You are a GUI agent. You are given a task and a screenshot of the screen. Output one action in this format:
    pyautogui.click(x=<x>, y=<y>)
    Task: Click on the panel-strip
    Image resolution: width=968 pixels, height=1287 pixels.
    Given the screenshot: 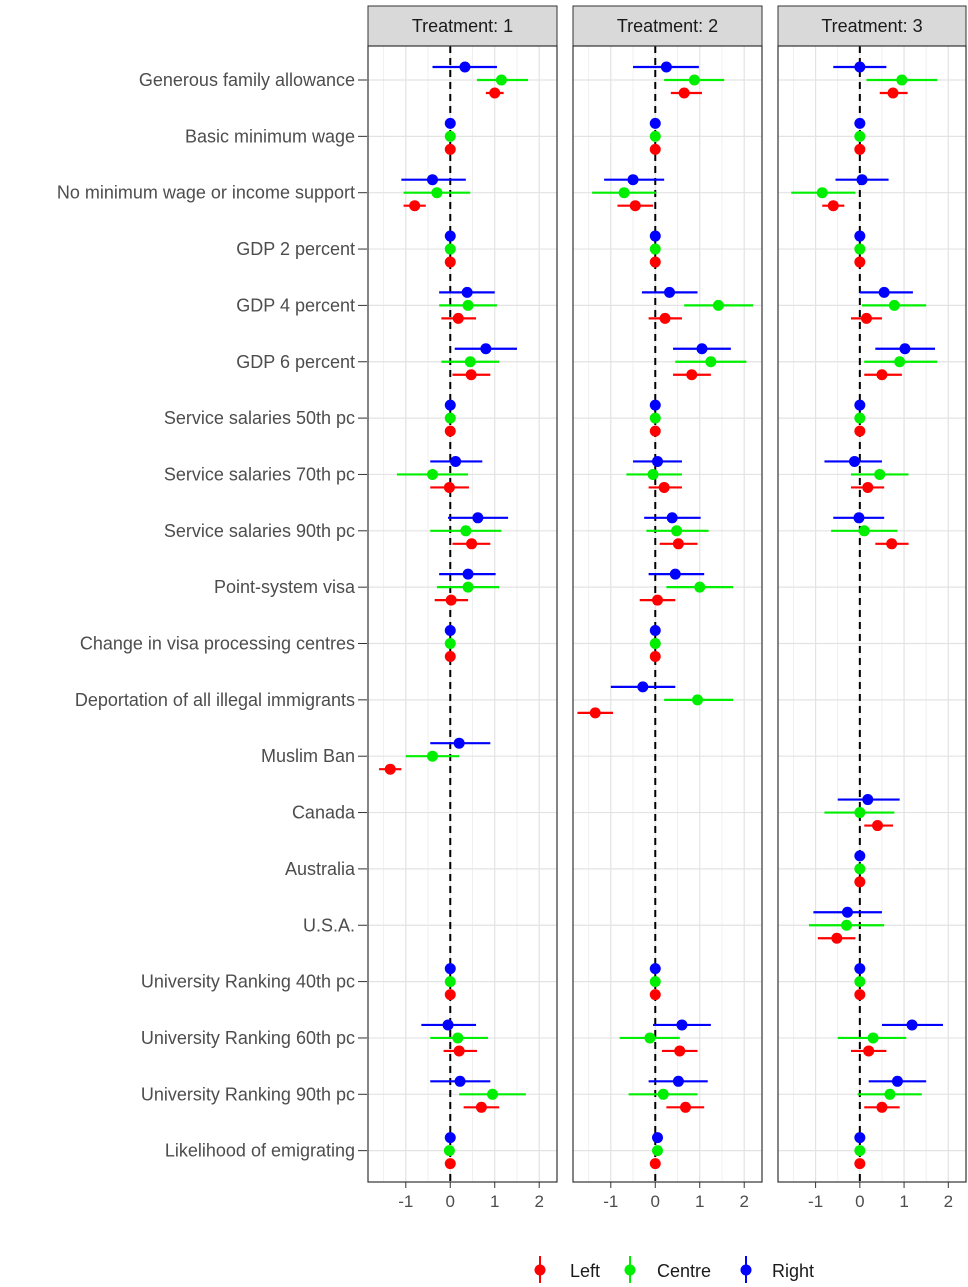 What is the action you would take?
    pyautogui.click(x=462, y=26)
    